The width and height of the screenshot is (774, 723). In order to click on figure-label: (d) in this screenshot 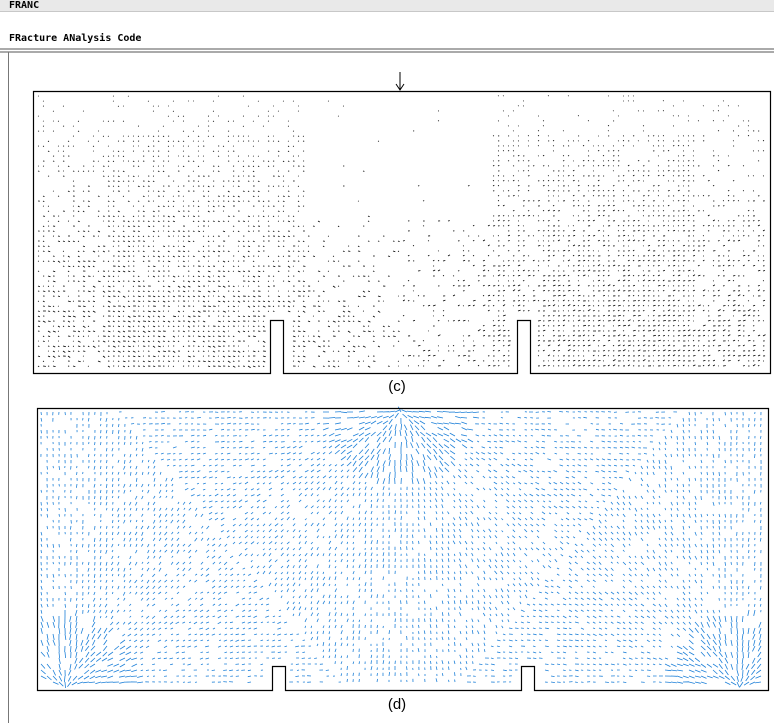, I will do `click(397, 704)`.